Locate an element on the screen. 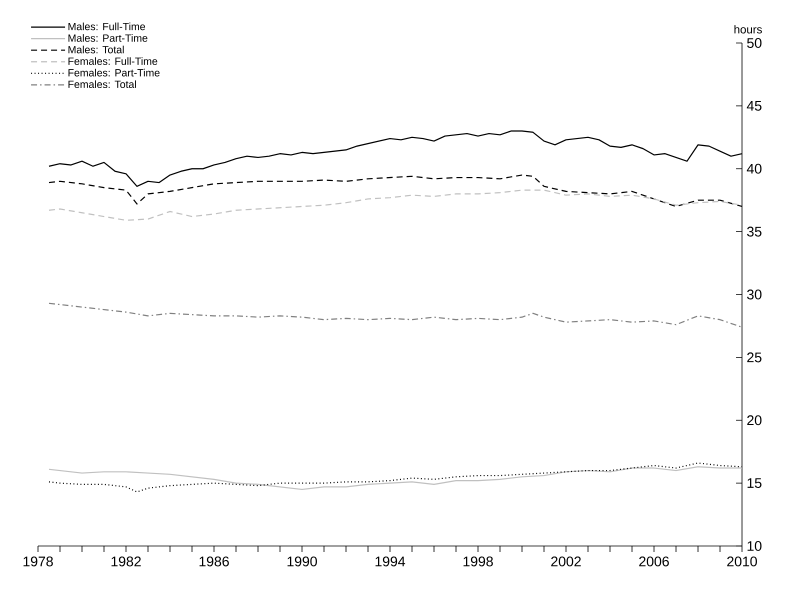 The height and width of the screenshot is (598, 795). y-tick-label: 30 is located at coordinates (754, 295).